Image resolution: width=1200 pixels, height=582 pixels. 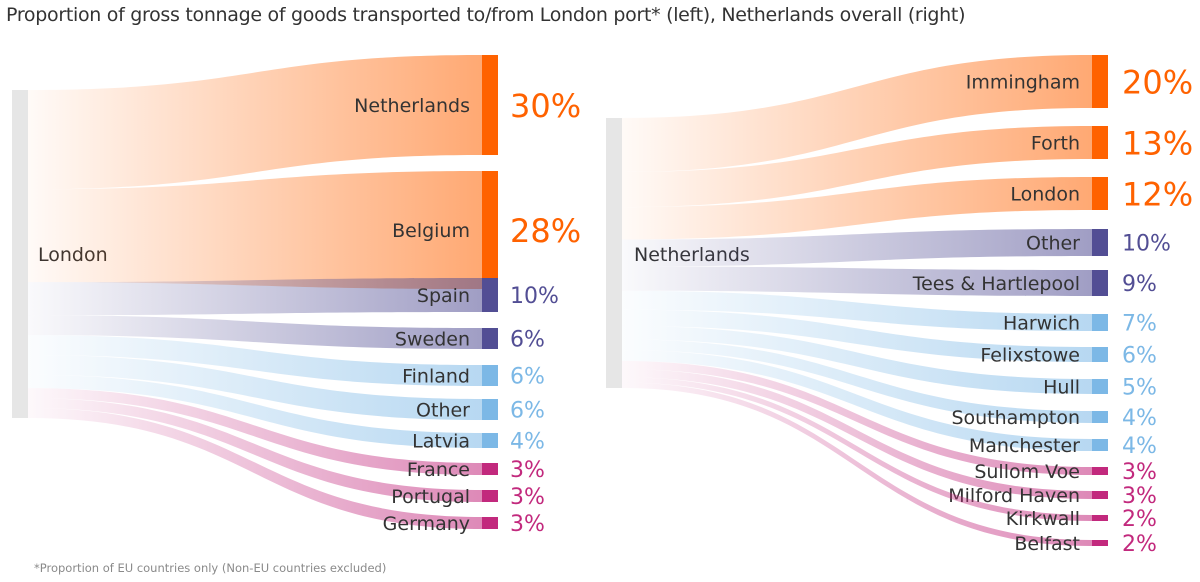 What do you see at coordinates (490, 338) in the screenshot?
I see `london-sweden-bar` at bounding box center [490, 338].